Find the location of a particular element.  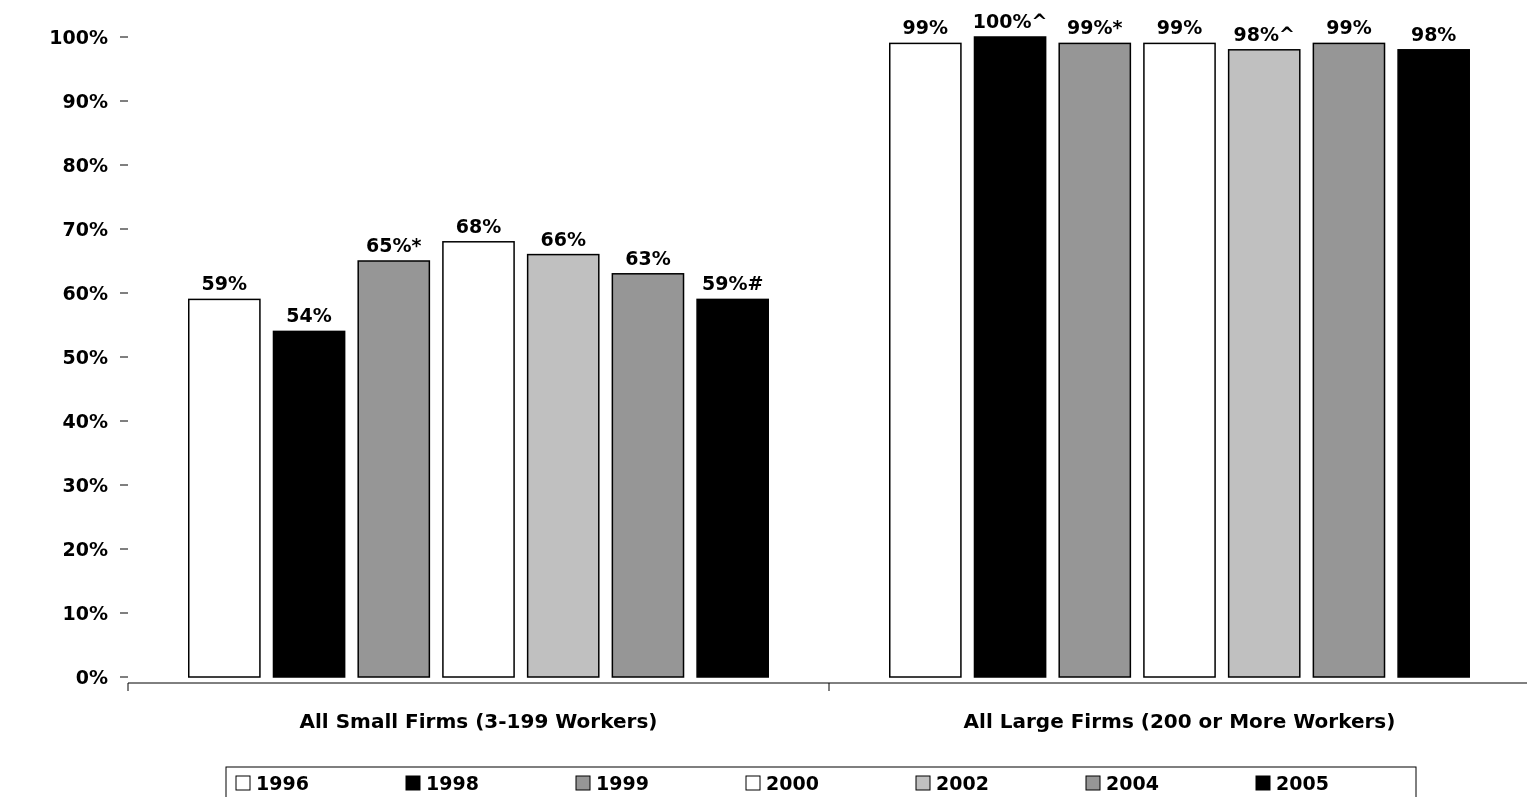

y-tick-label: 90% is located at coordinates (85, 101).